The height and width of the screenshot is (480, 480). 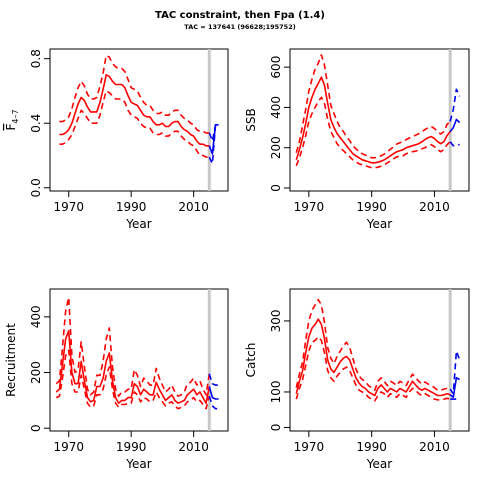 I want to click on ssb-plot-frame, so click(x=379, y=120).